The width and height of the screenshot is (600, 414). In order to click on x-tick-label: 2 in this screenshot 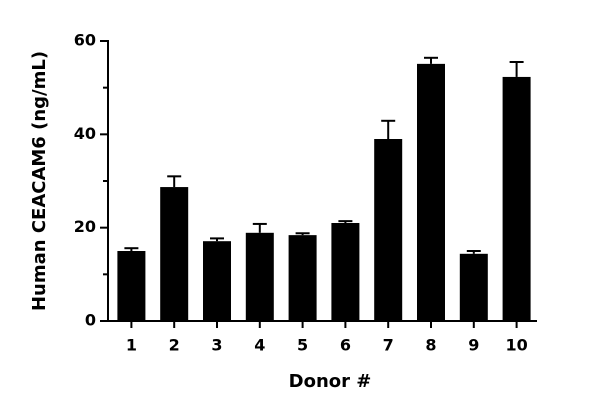, I will do `click(174, 345)`.